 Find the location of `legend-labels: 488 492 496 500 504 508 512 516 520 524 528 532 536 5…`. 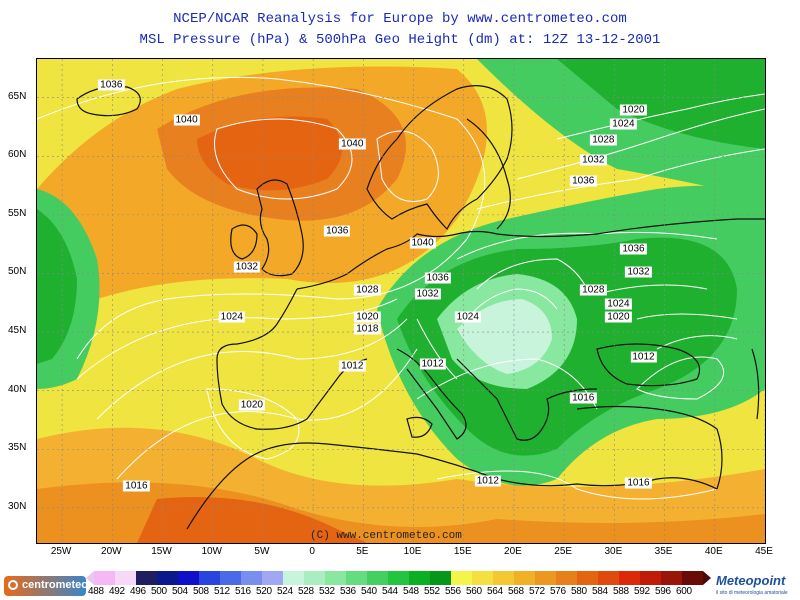

legend-labels: 488 492 496 500 504 508 512 516 520 524 528 532 536 5… is located at coordinates (392, 591).